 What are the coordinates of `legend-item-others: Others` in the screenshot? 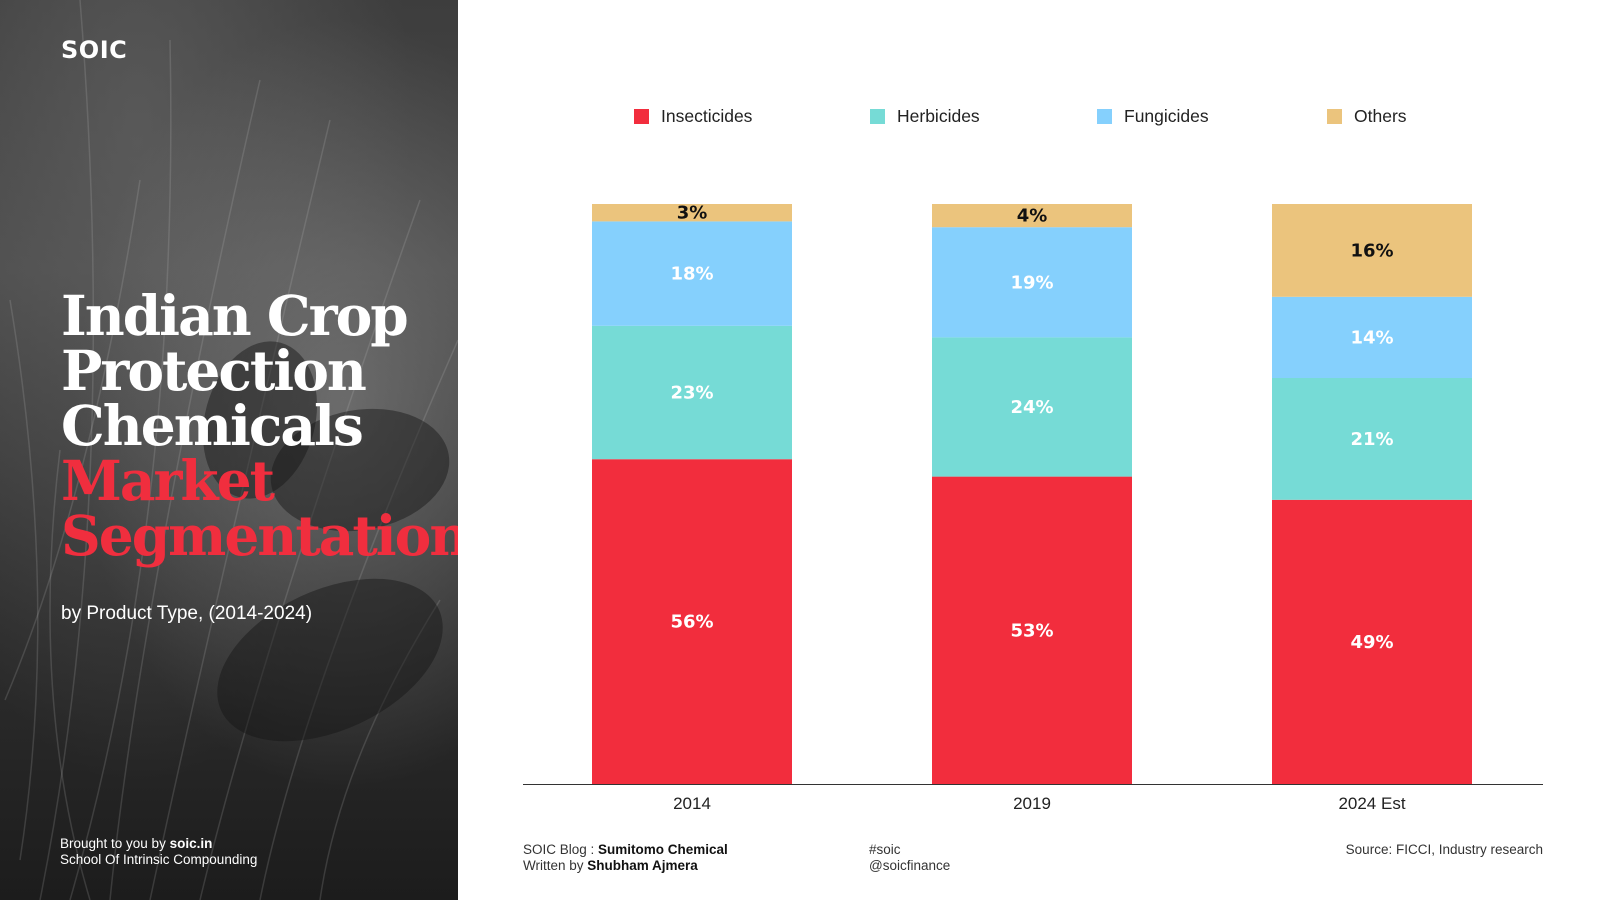 It's located at (1367, 116).